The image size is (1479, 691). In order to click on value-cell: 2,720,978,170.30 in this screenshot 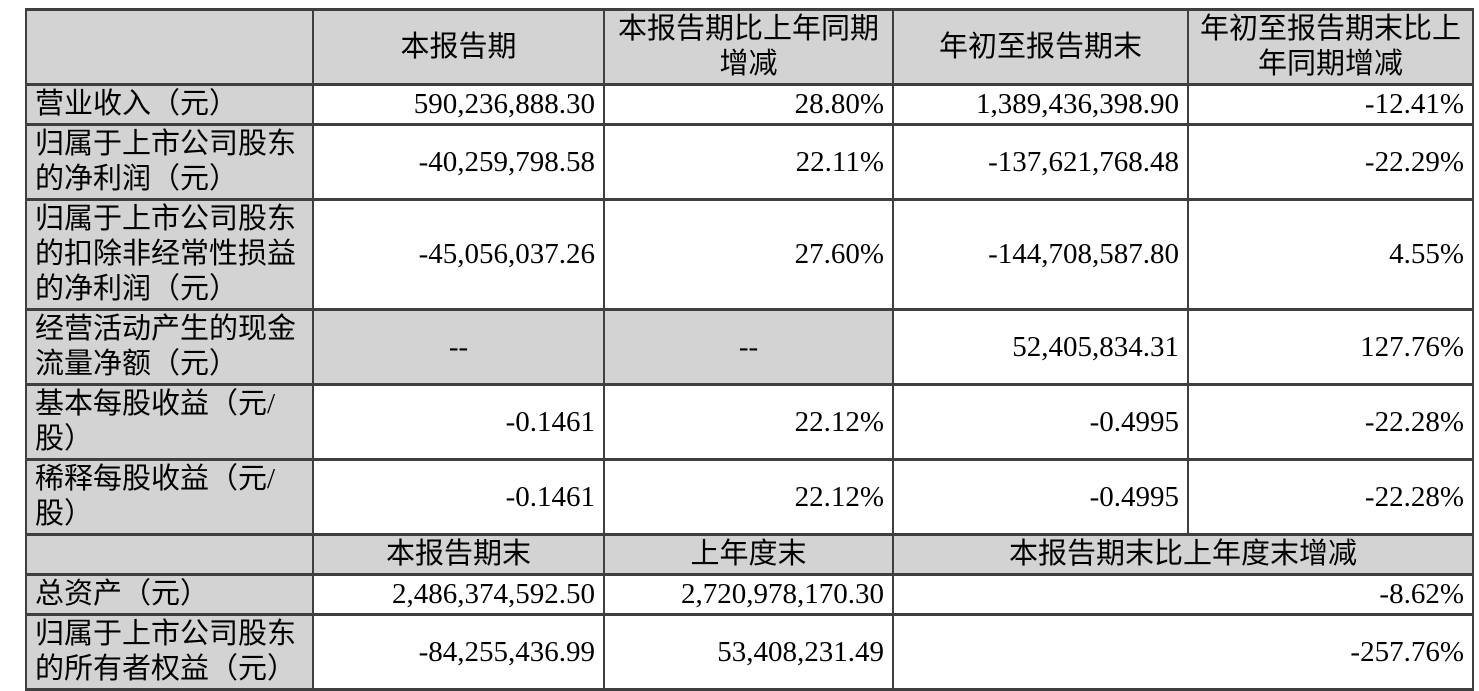, I will do `click(748, 594)`.